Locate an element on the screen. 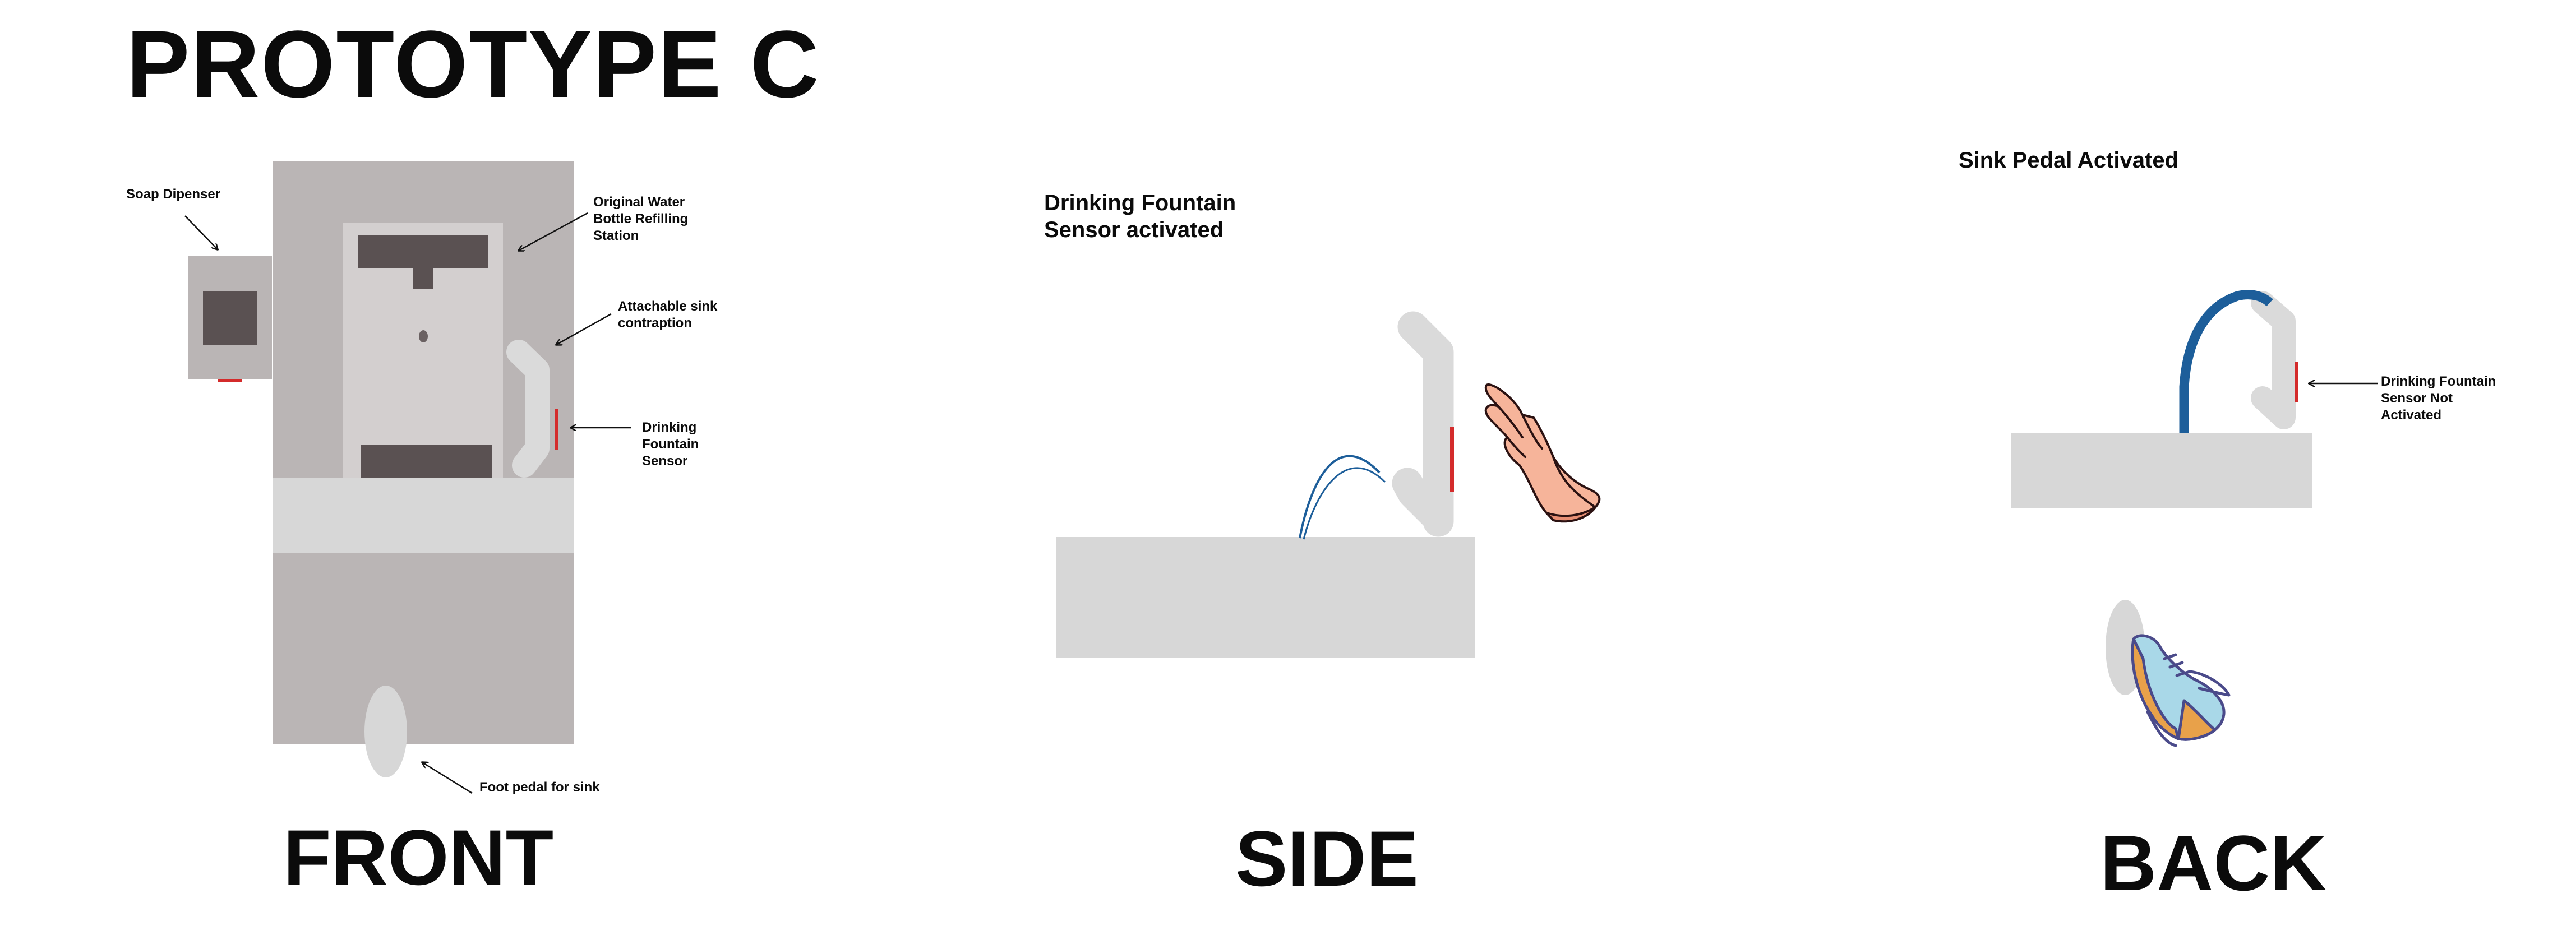  hand-icon is located at coordinates (1542, 453).